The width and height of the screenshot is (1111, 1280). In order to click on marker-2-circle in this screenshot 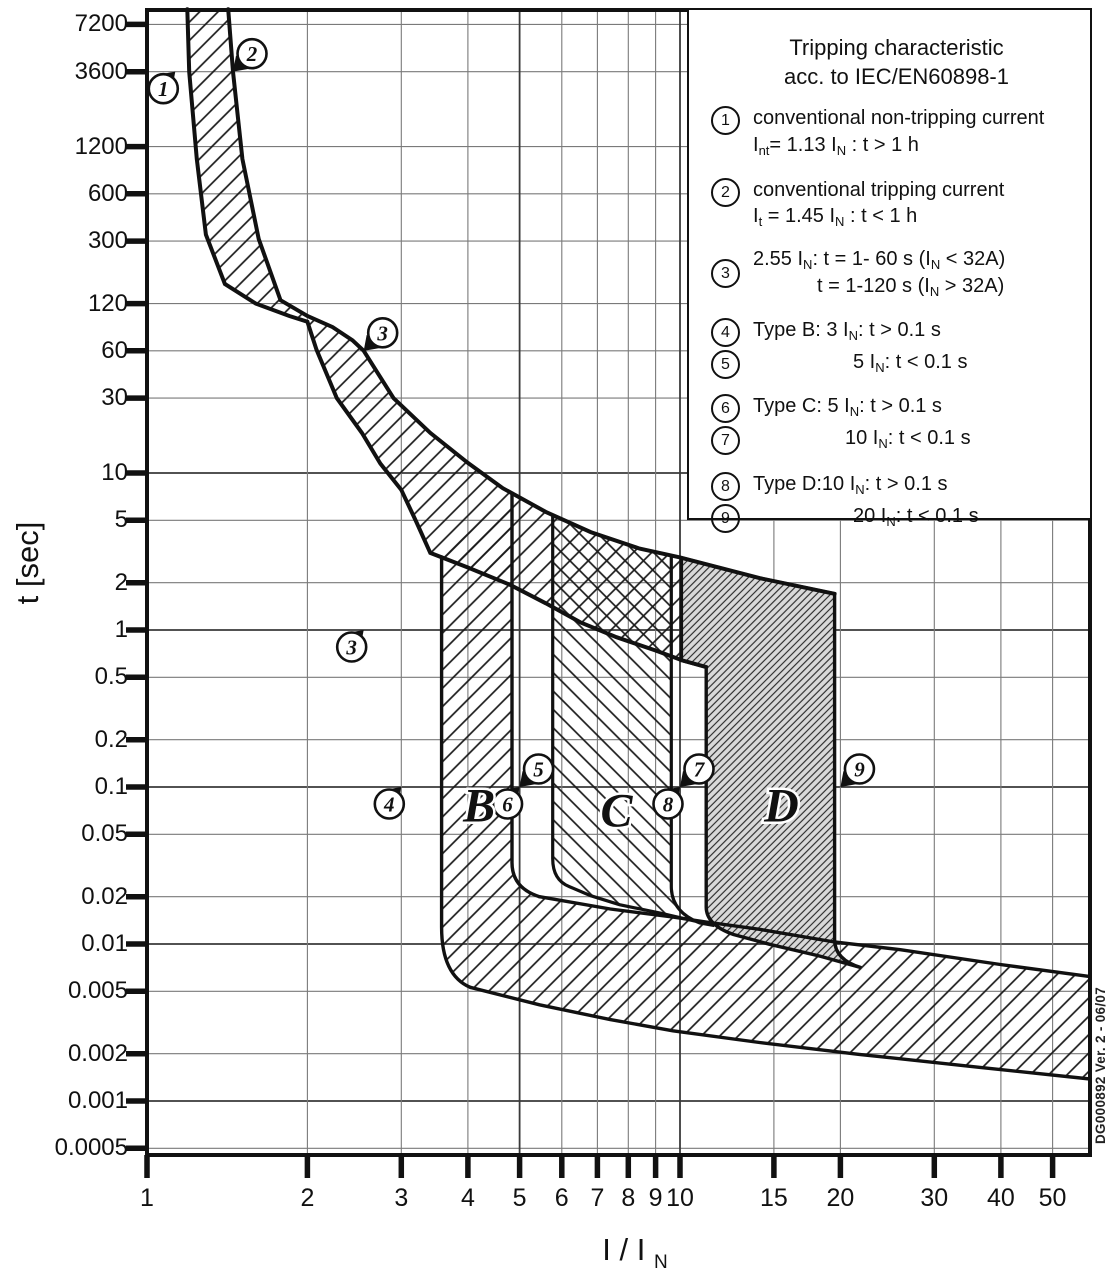, I will do `click(252, 53)`.